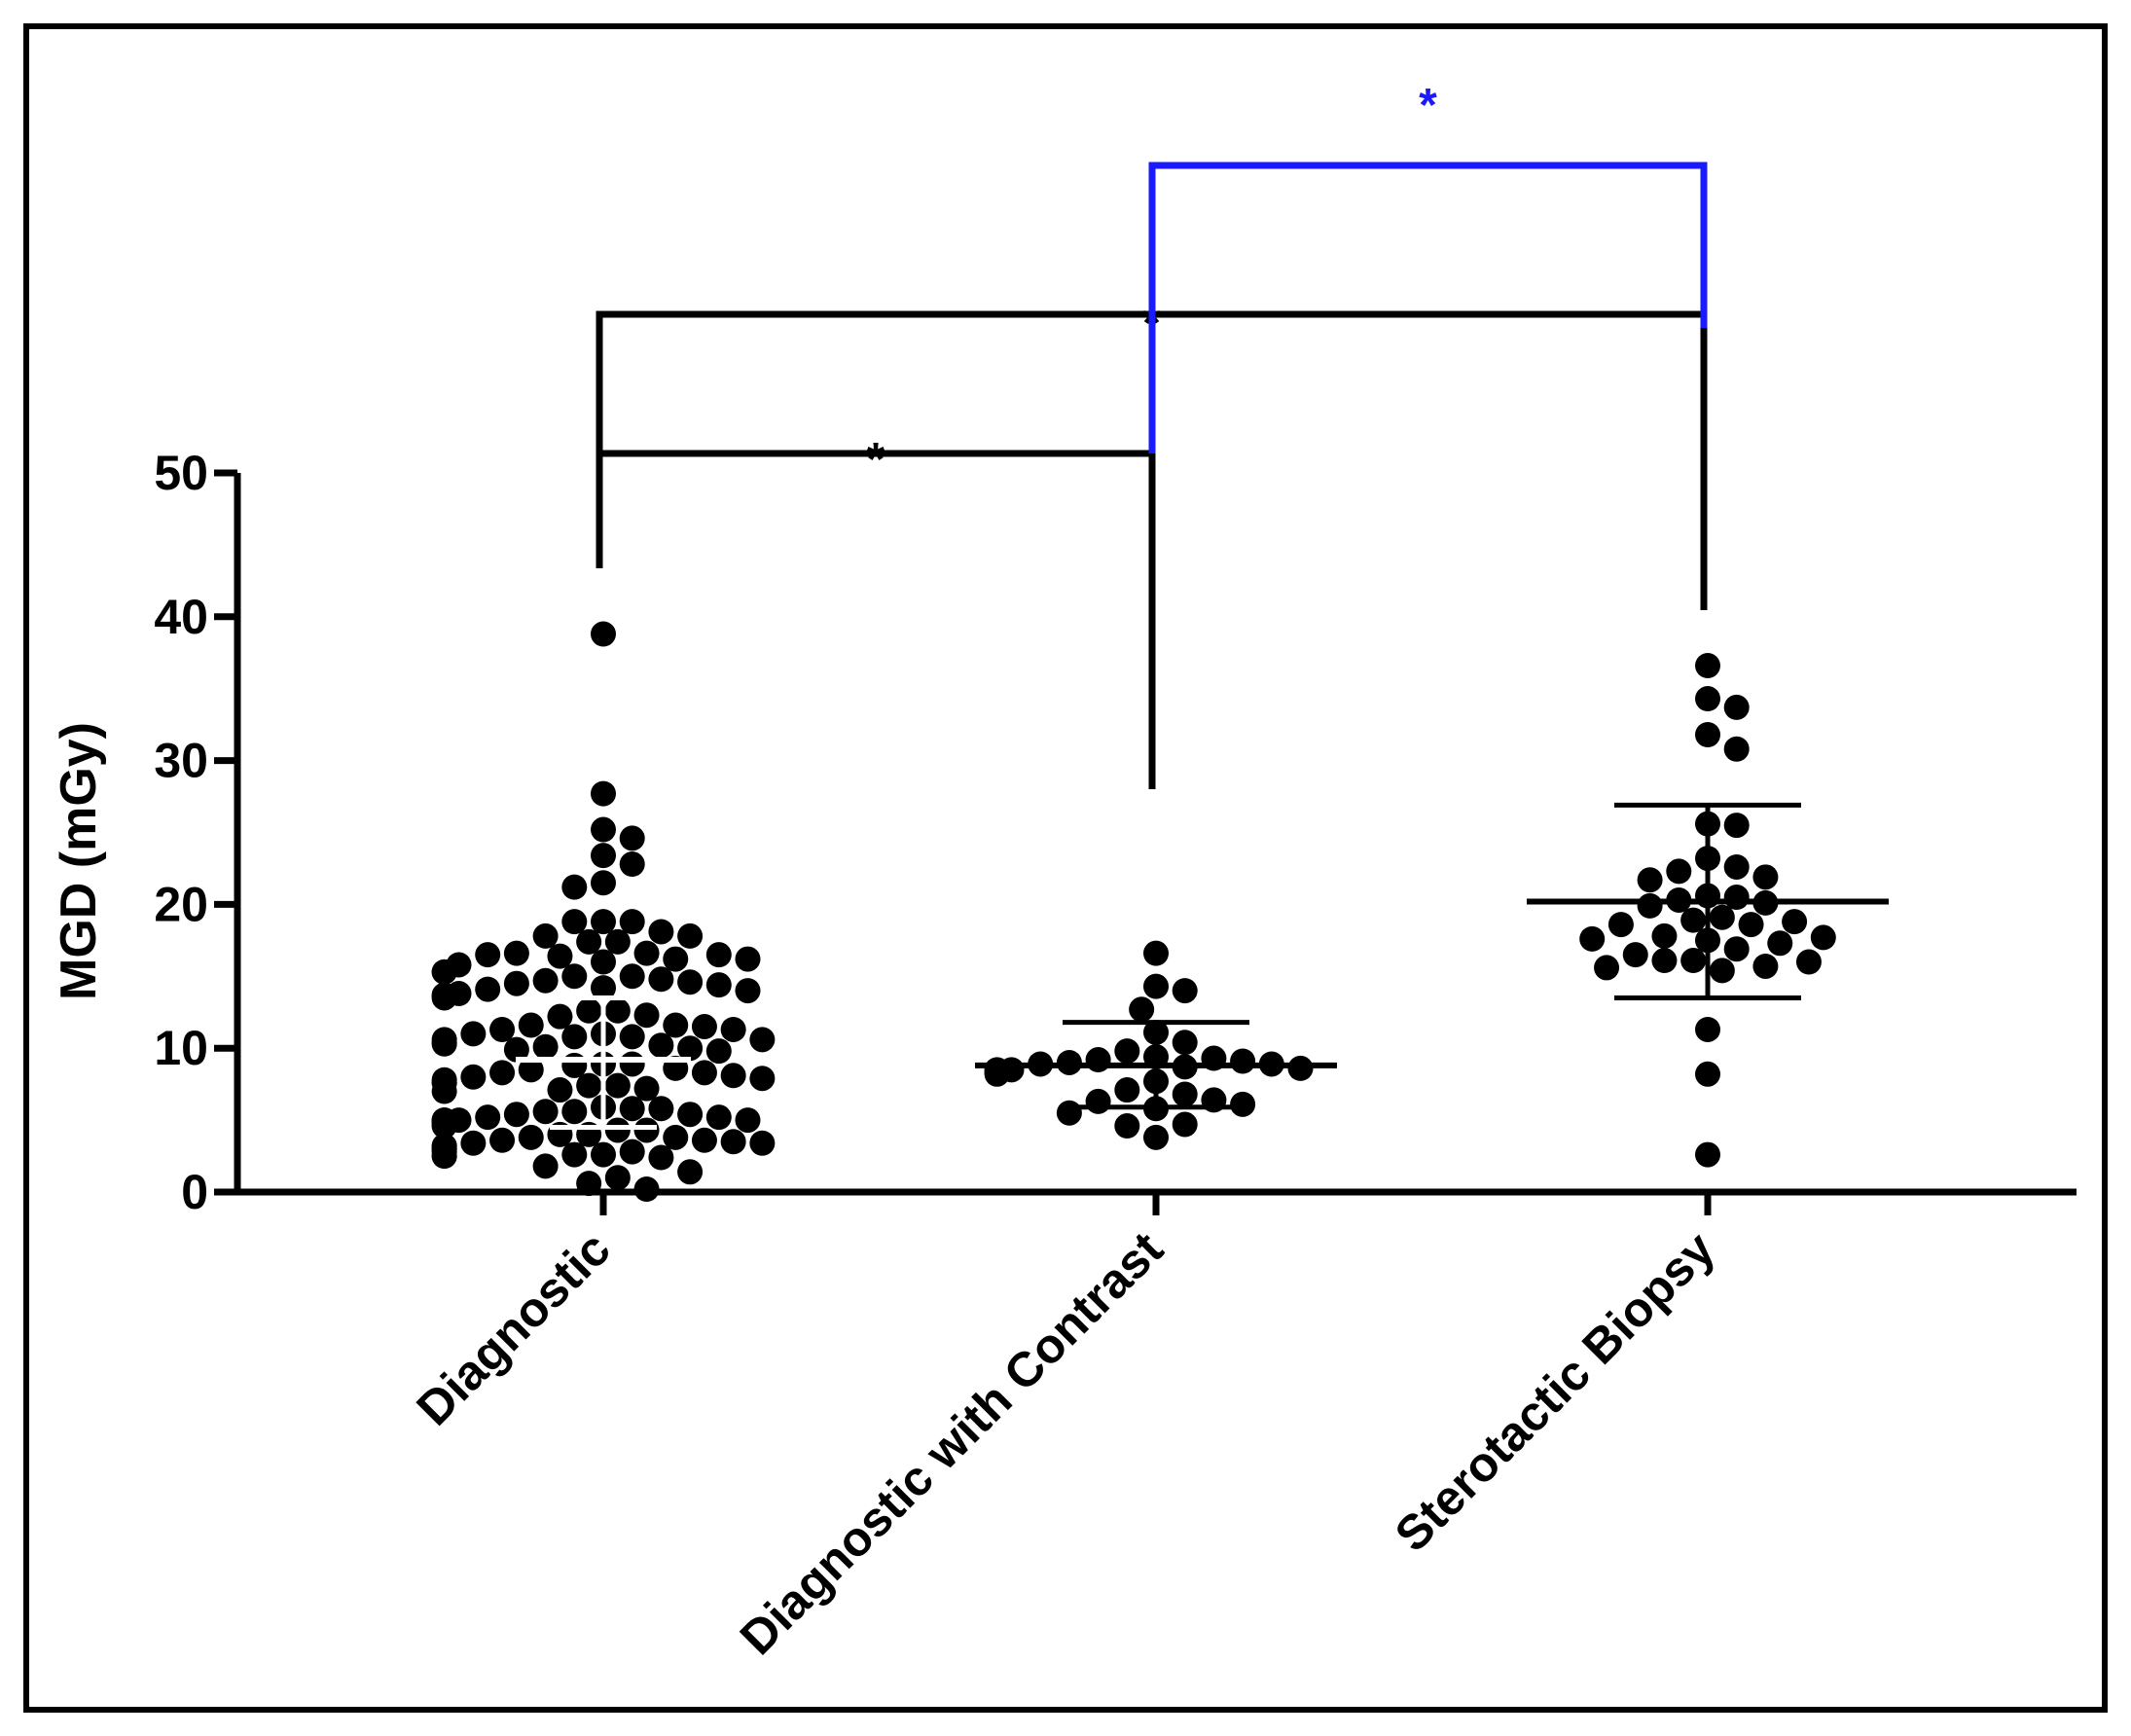 Image resolution: width=2131 pixels, height=1736 pixels. Describe the element at coordinates (1202, 966) in the screenshot. I see `error-bars` at that location.